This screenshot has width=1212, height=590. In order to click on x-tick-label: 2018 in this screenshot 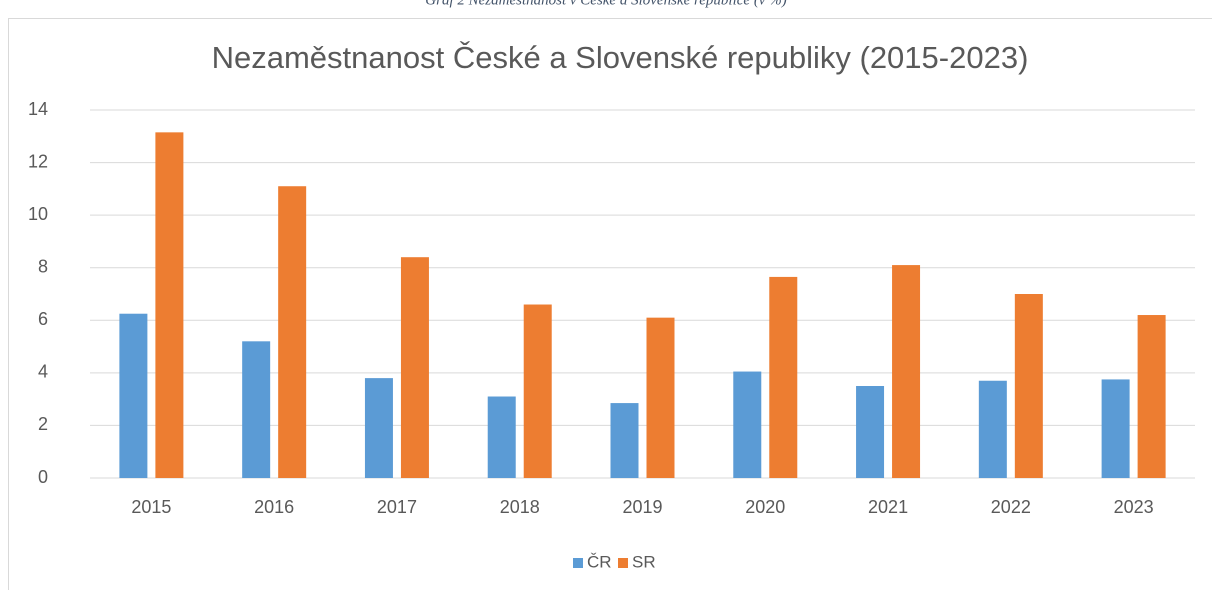, I will do `click(520, 507)`.